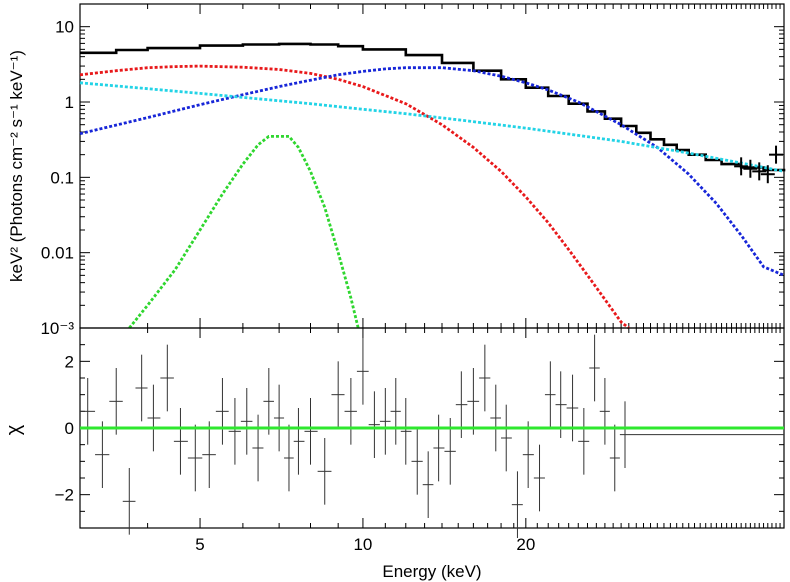  I want to click on y-tick-label: 0, so click(69, 428).